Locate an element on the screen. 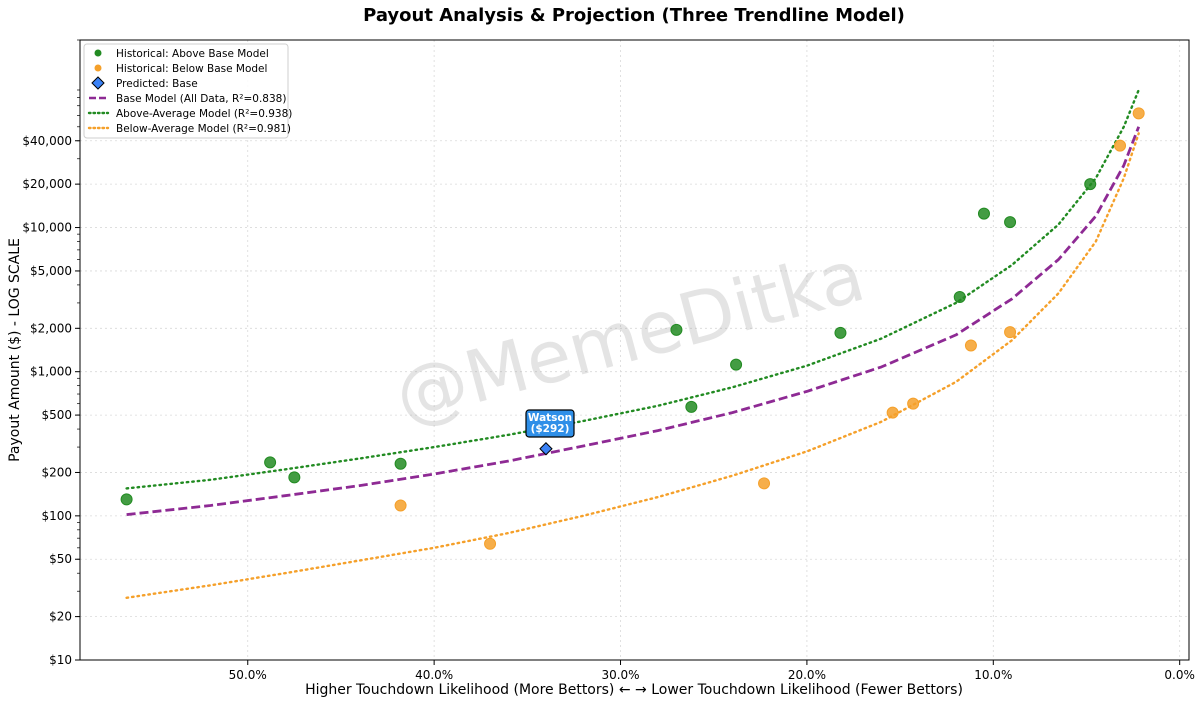 The width and height of the screenshot is (1200, 703). y-tick-label-8: $5,000 is located at coordinates (51, 271).